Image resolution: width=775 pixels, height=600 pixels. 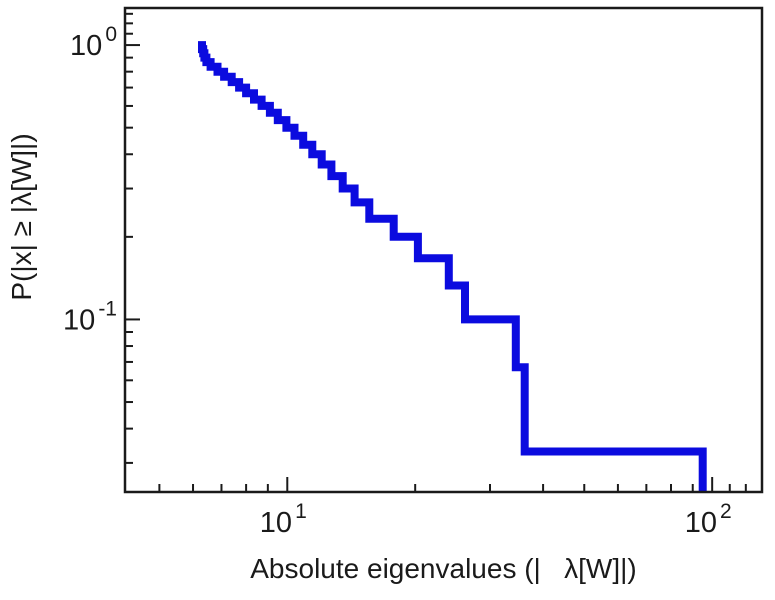 I want to click on y-tick-label: 10 0, so click(x=93, y=42).